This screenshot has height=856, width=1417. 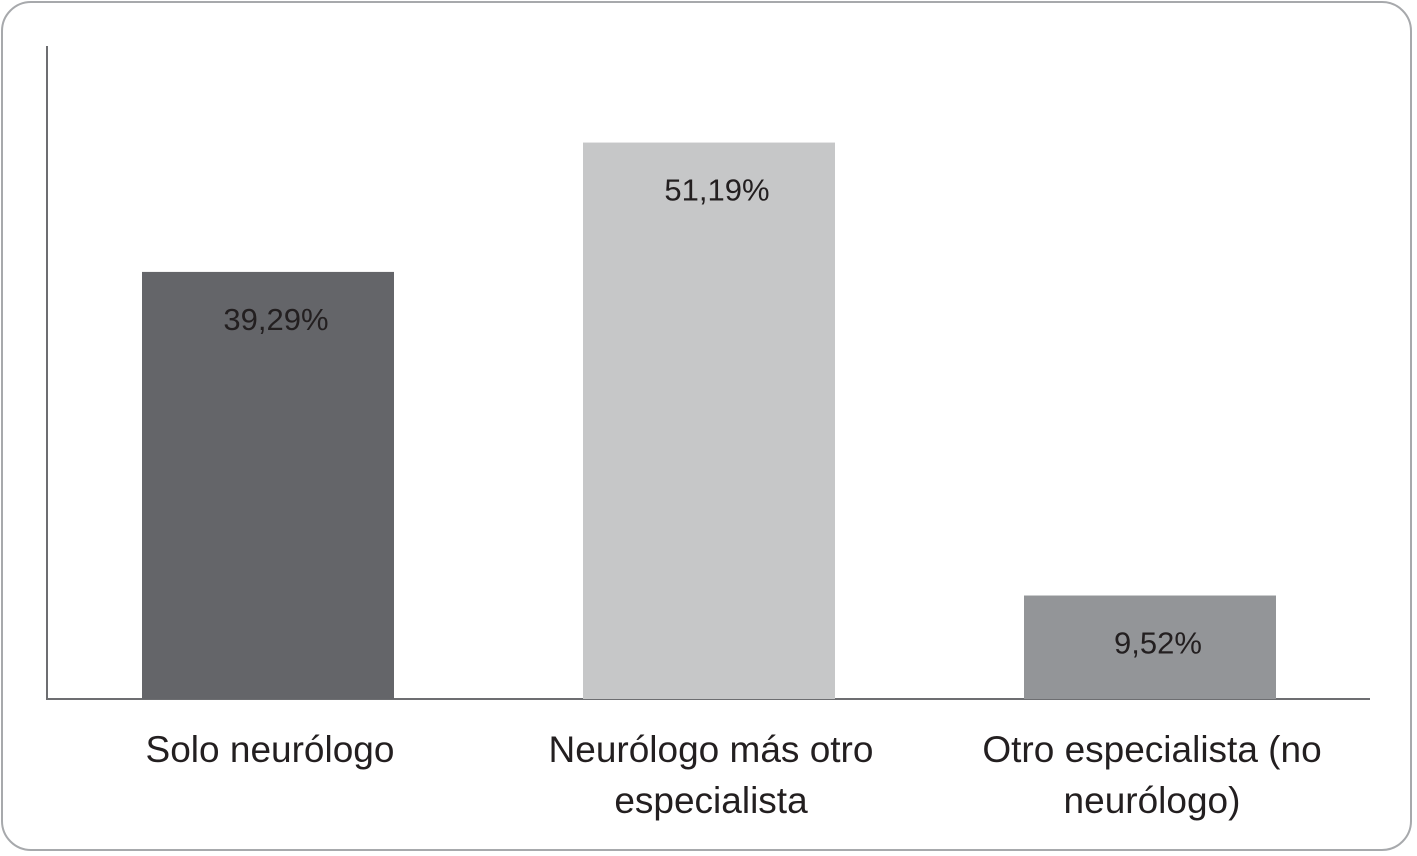 I want to click on data-label-1: 39,29%, so click(x=275, y=319).